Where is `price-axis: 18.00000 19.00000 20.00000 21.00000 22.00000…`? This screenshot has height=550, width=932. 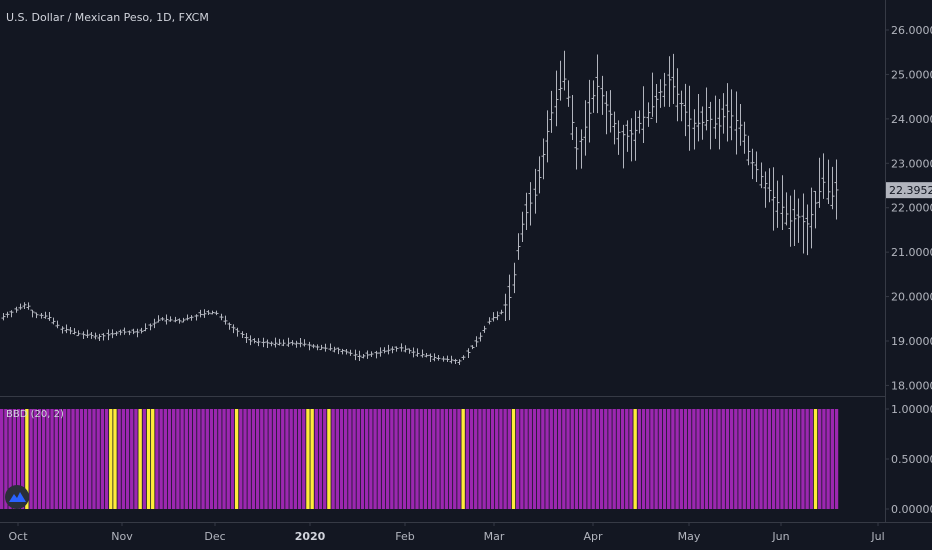 price-axis: 18.00000 19.00000 20.00000 21.00000 22.00000… is located at coordinates (908, 208).